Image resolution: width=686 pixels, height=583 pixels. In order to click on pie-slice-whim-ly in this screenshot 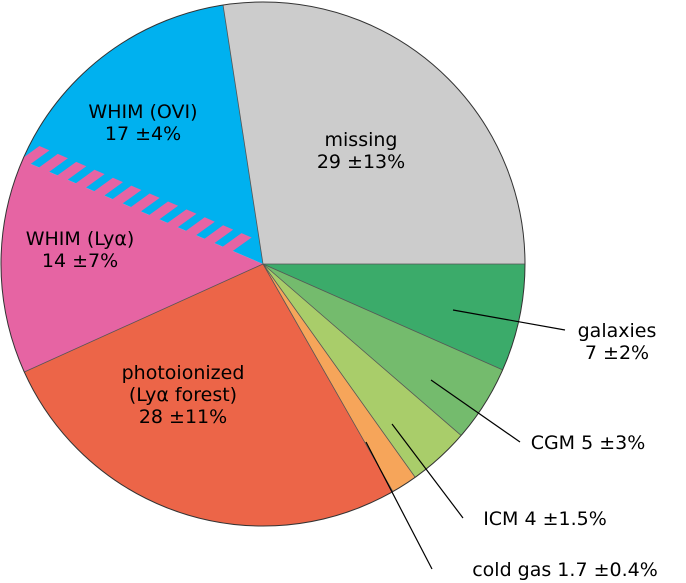, I will do `click(132, 266)`.